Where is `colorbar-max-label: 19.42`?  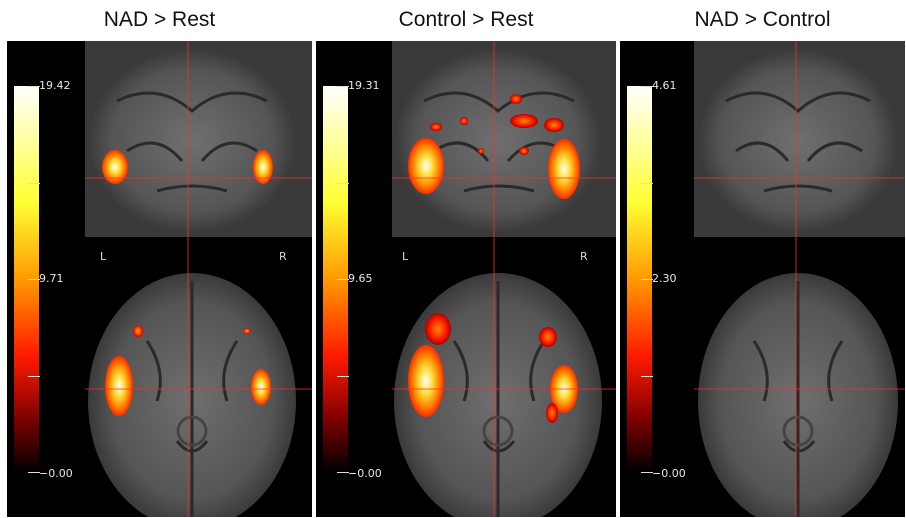
colorbar-max-label: 19.42 is located at coordinates (55, 85).